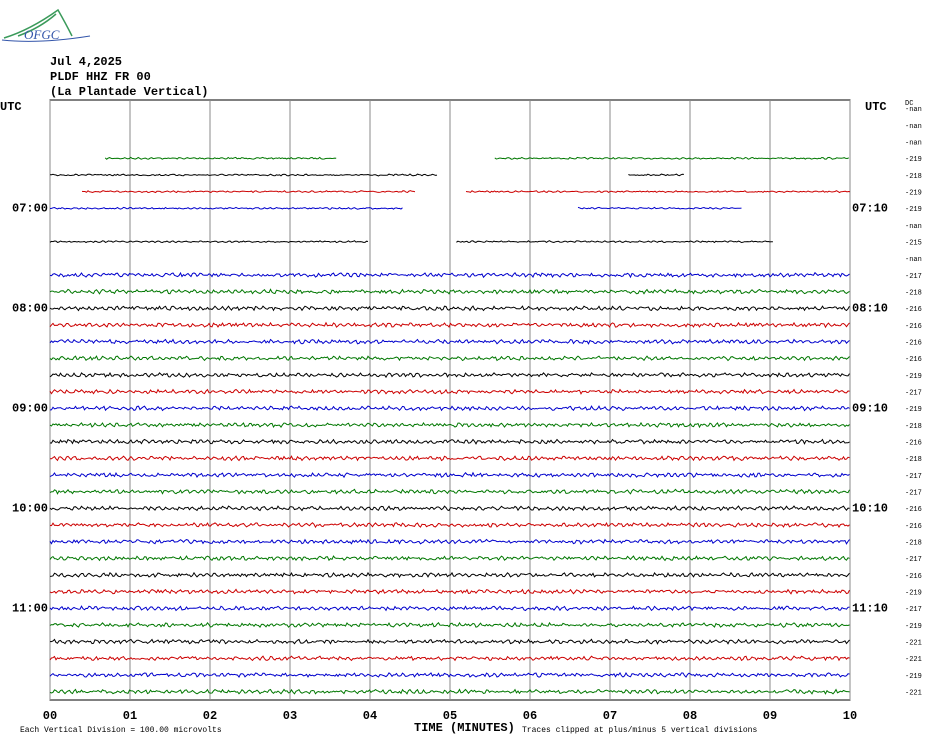 The image size is (930, 744). I want to click on right-time-label: 08:10, so click(870, 308).